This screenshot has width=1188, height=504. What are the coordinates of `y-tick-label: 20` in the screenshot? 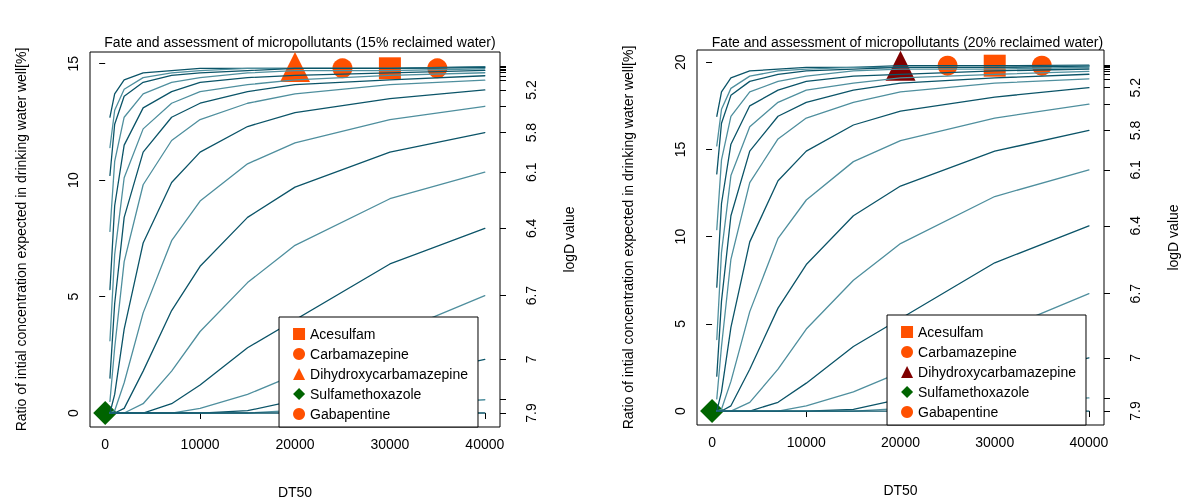 It's located at (680, 62).